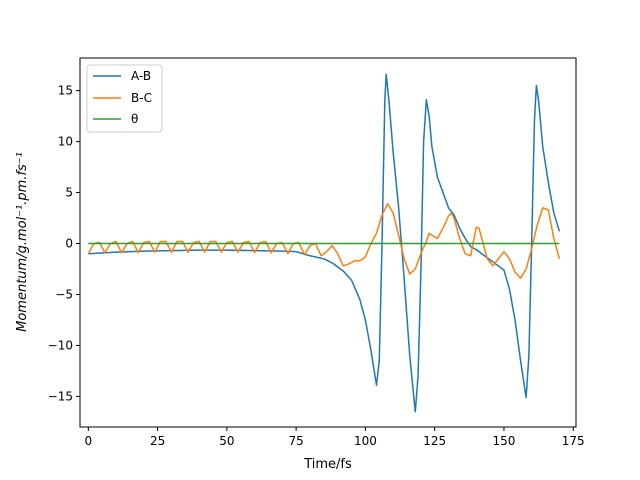 The height and width of the screenshot is (480, 640). What do you see at coordinates (69, 244) in the screenshot?
I see `y-tick-label: 0` at bounding box center [69, 244].